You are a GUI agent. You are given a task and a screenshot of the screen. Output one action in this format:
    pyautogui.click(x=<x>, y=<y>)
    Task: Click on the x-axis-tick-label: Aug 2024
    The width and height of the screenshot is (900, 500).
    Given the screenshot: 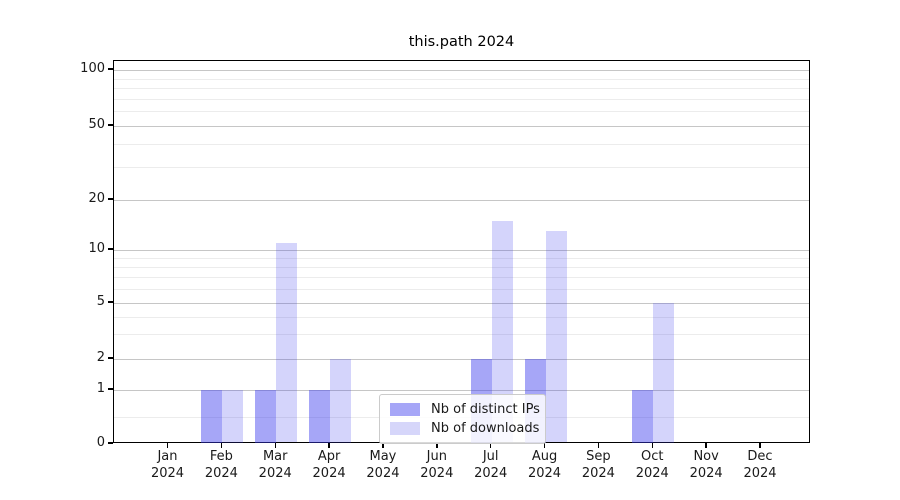 What is the action you would take?
    pyautogui.click(x=545, y=465)
    